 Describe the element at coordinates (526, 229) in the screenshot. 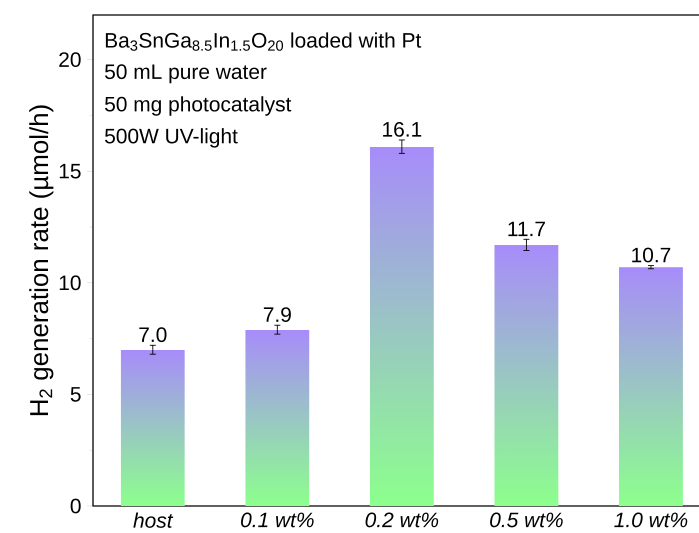

I see `data-label: 11.7` at that location.